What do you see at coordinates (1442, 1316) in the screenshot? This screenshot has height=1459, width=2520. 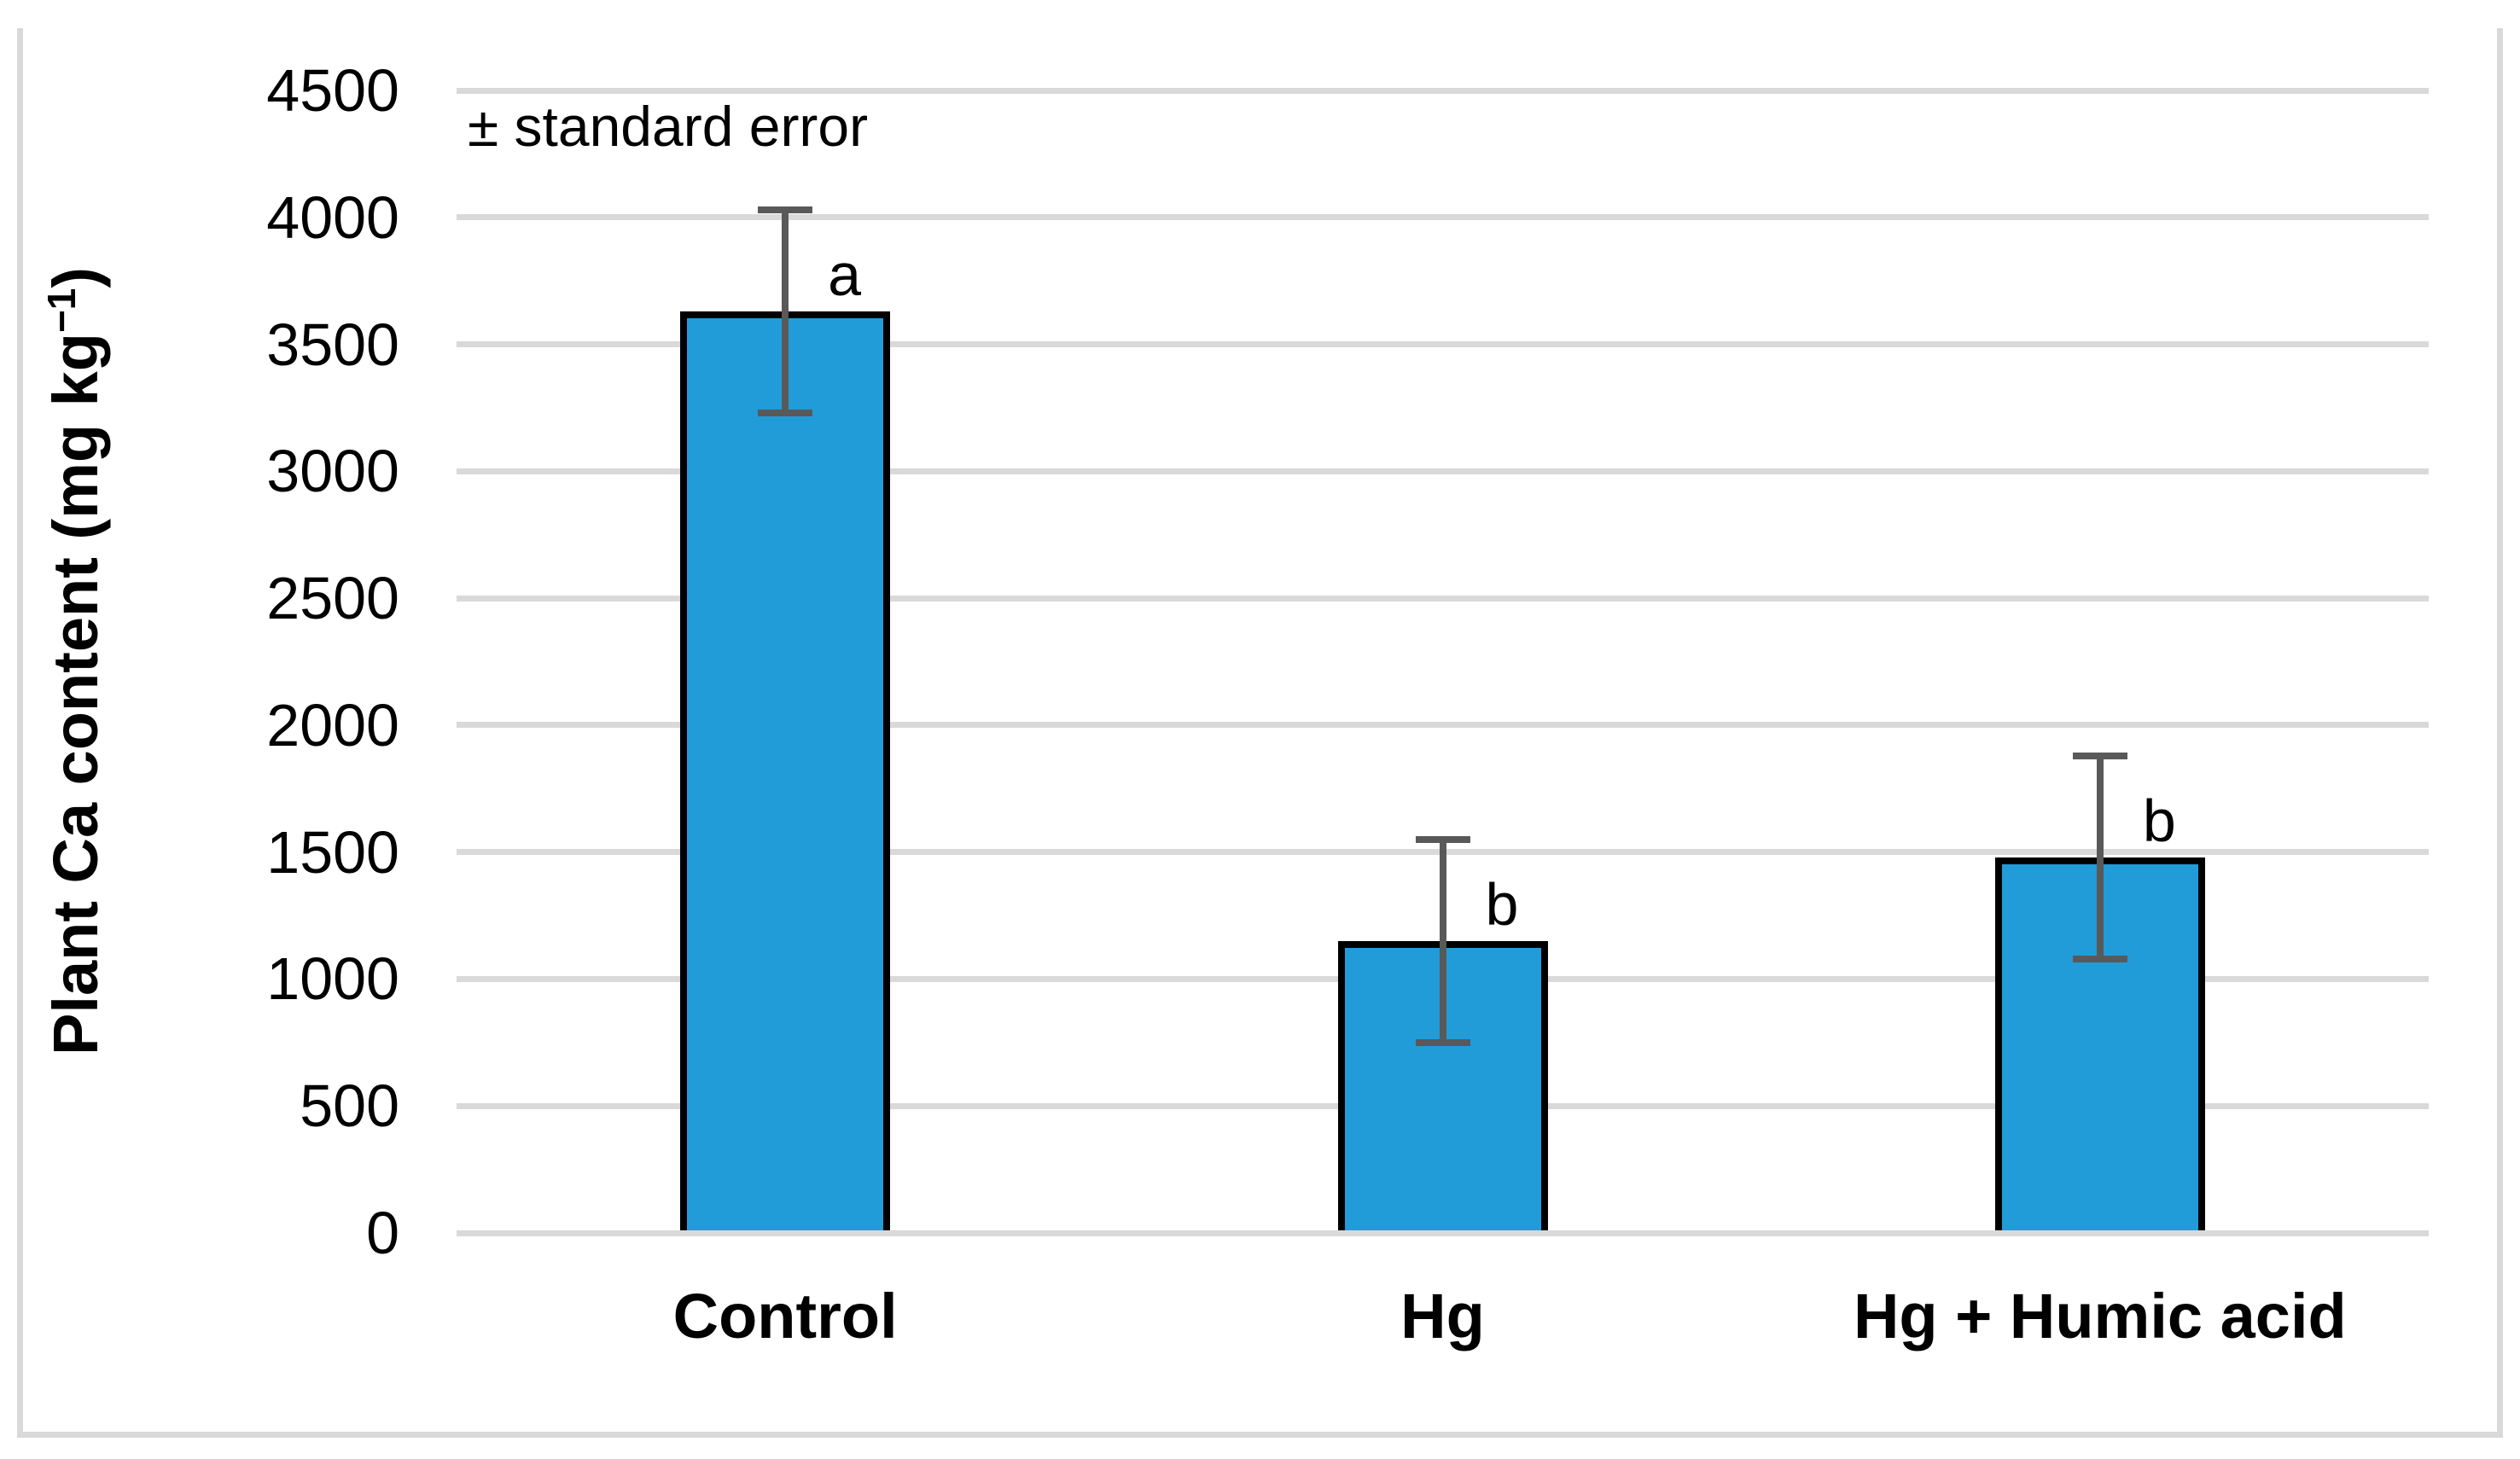 I see `x-category-label: Hg` at bounding box center [1442, 1316].